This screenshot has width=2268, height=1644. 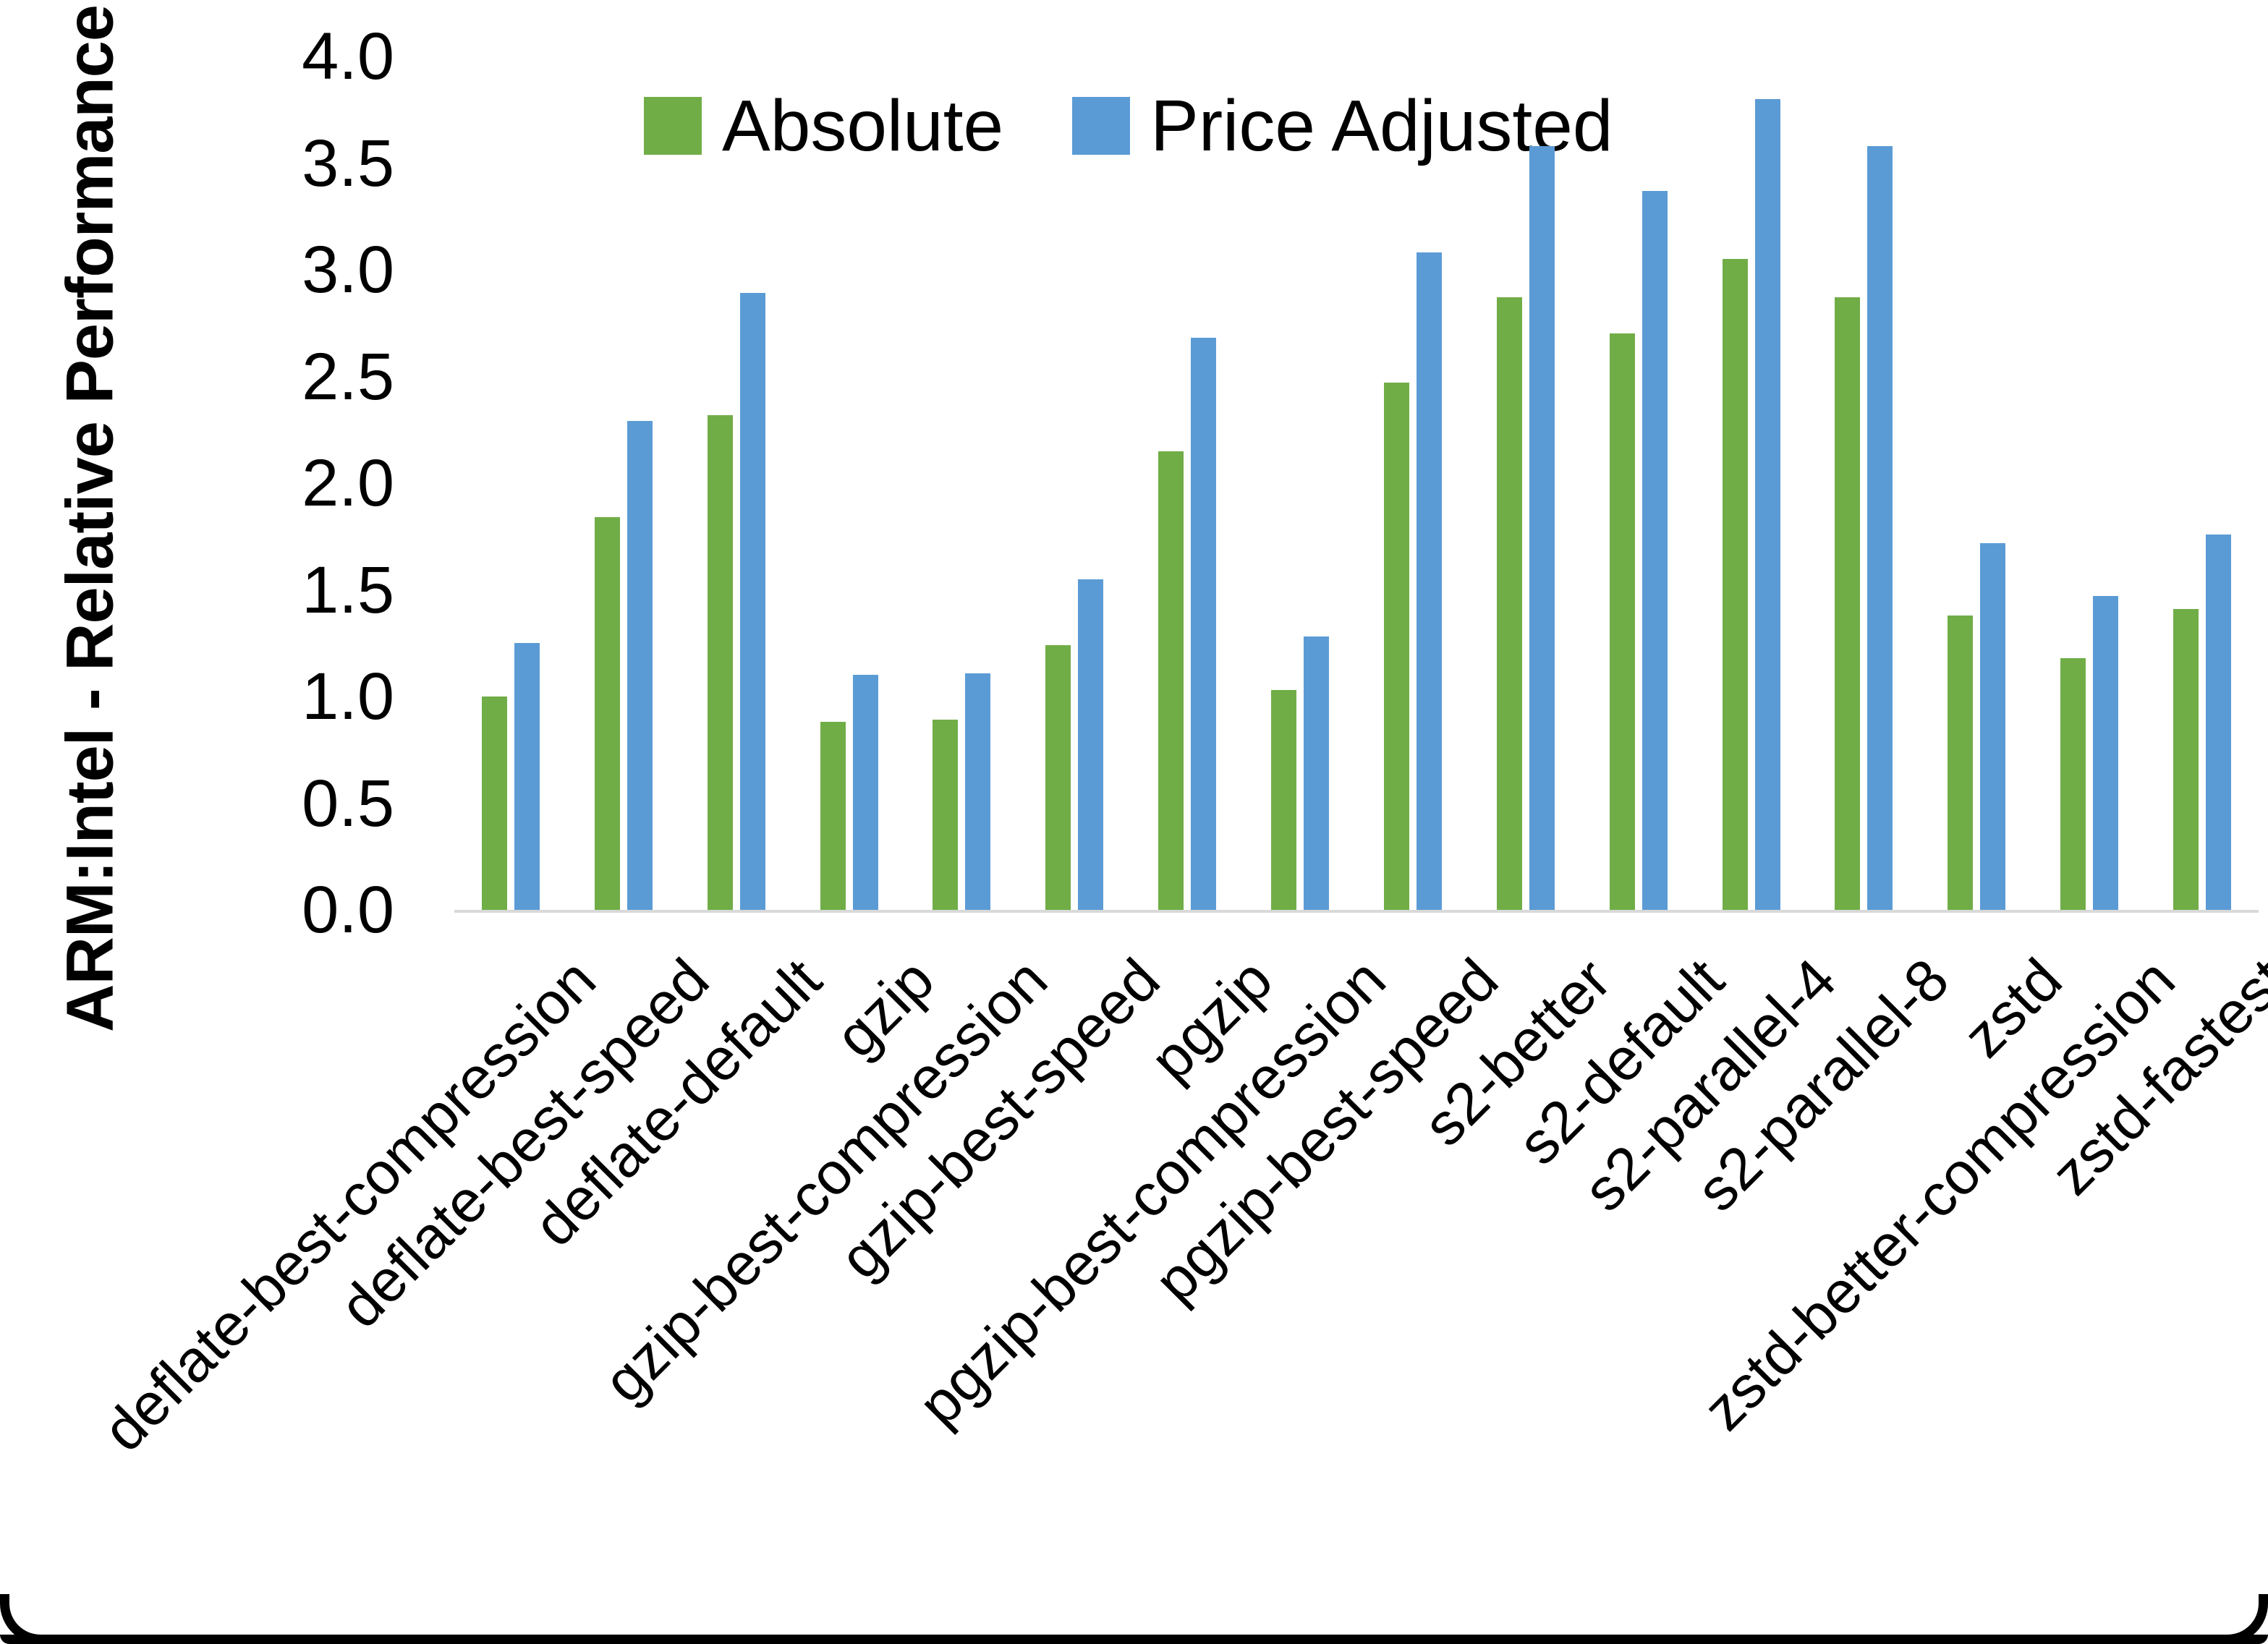 I want to click on y-tick-label: 0.0, so click(x=348, y=910).